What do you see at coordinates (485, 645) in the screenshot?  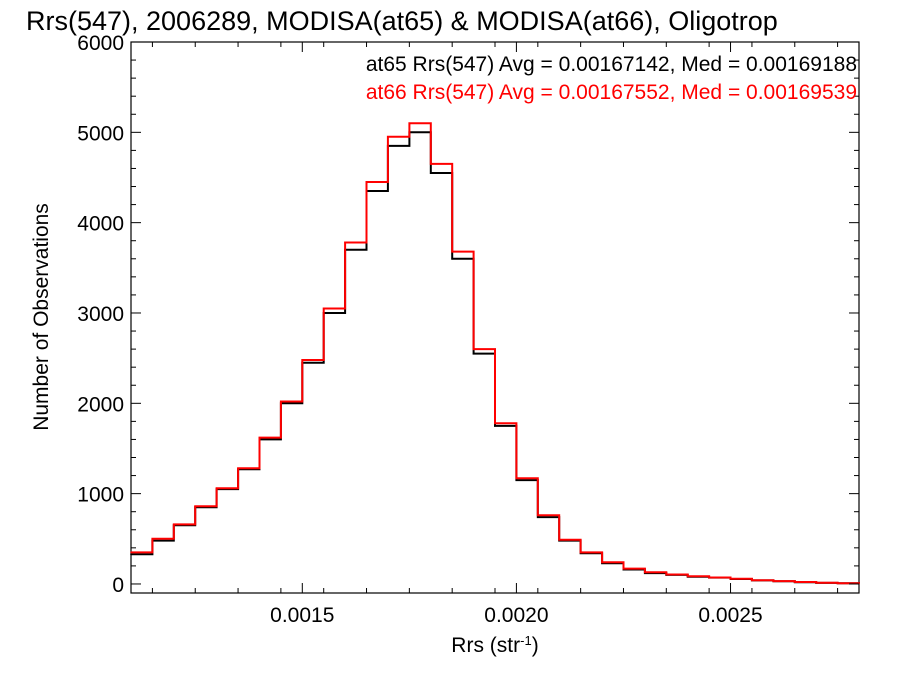 I see `x-axis-title-text: Rrs (str` at bounding box center [485, 645].